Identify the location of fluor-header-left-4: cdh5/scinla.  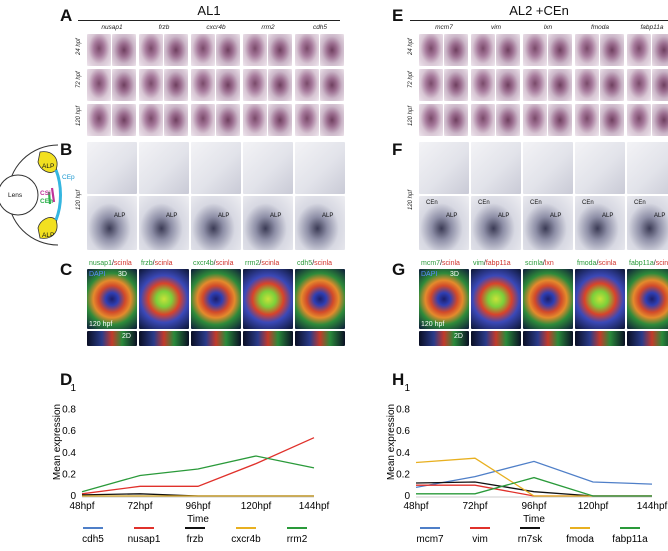
(321, 263).